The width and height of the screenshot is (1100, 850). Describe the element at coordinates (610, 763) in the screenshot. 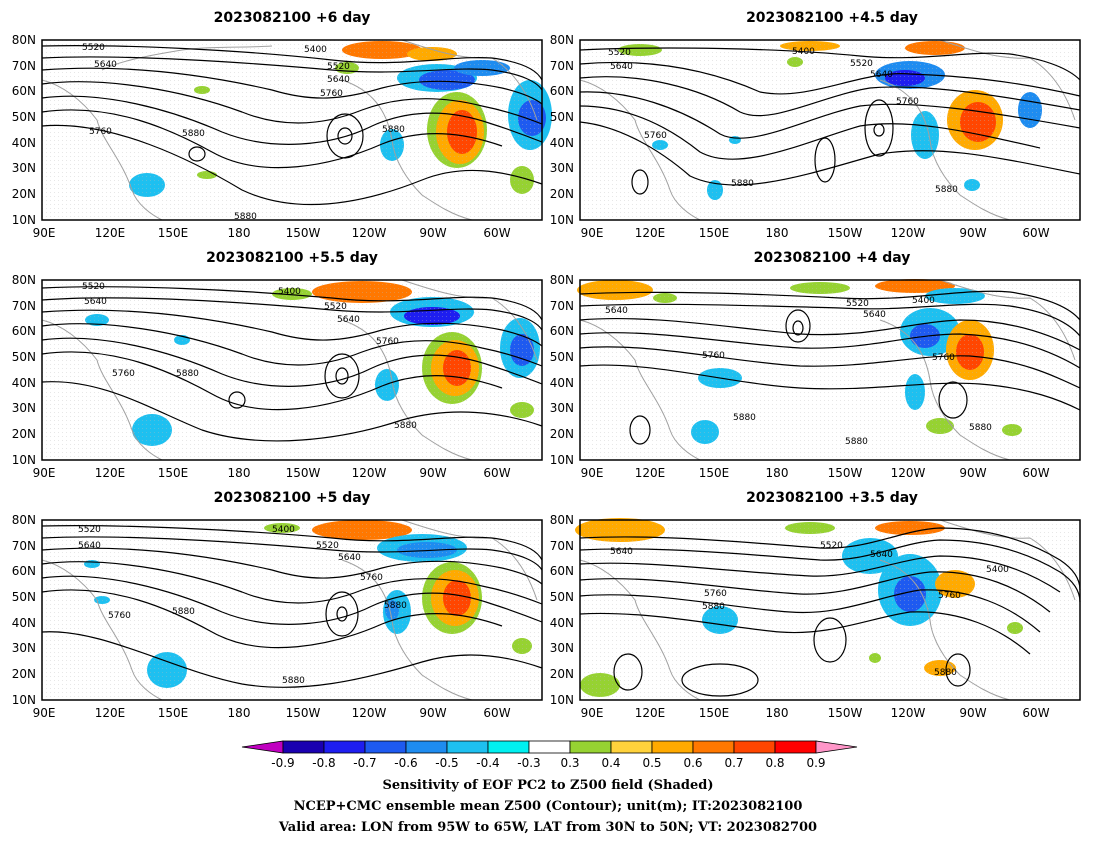

I see `colorbar-tick-label: 0.4` at that location.